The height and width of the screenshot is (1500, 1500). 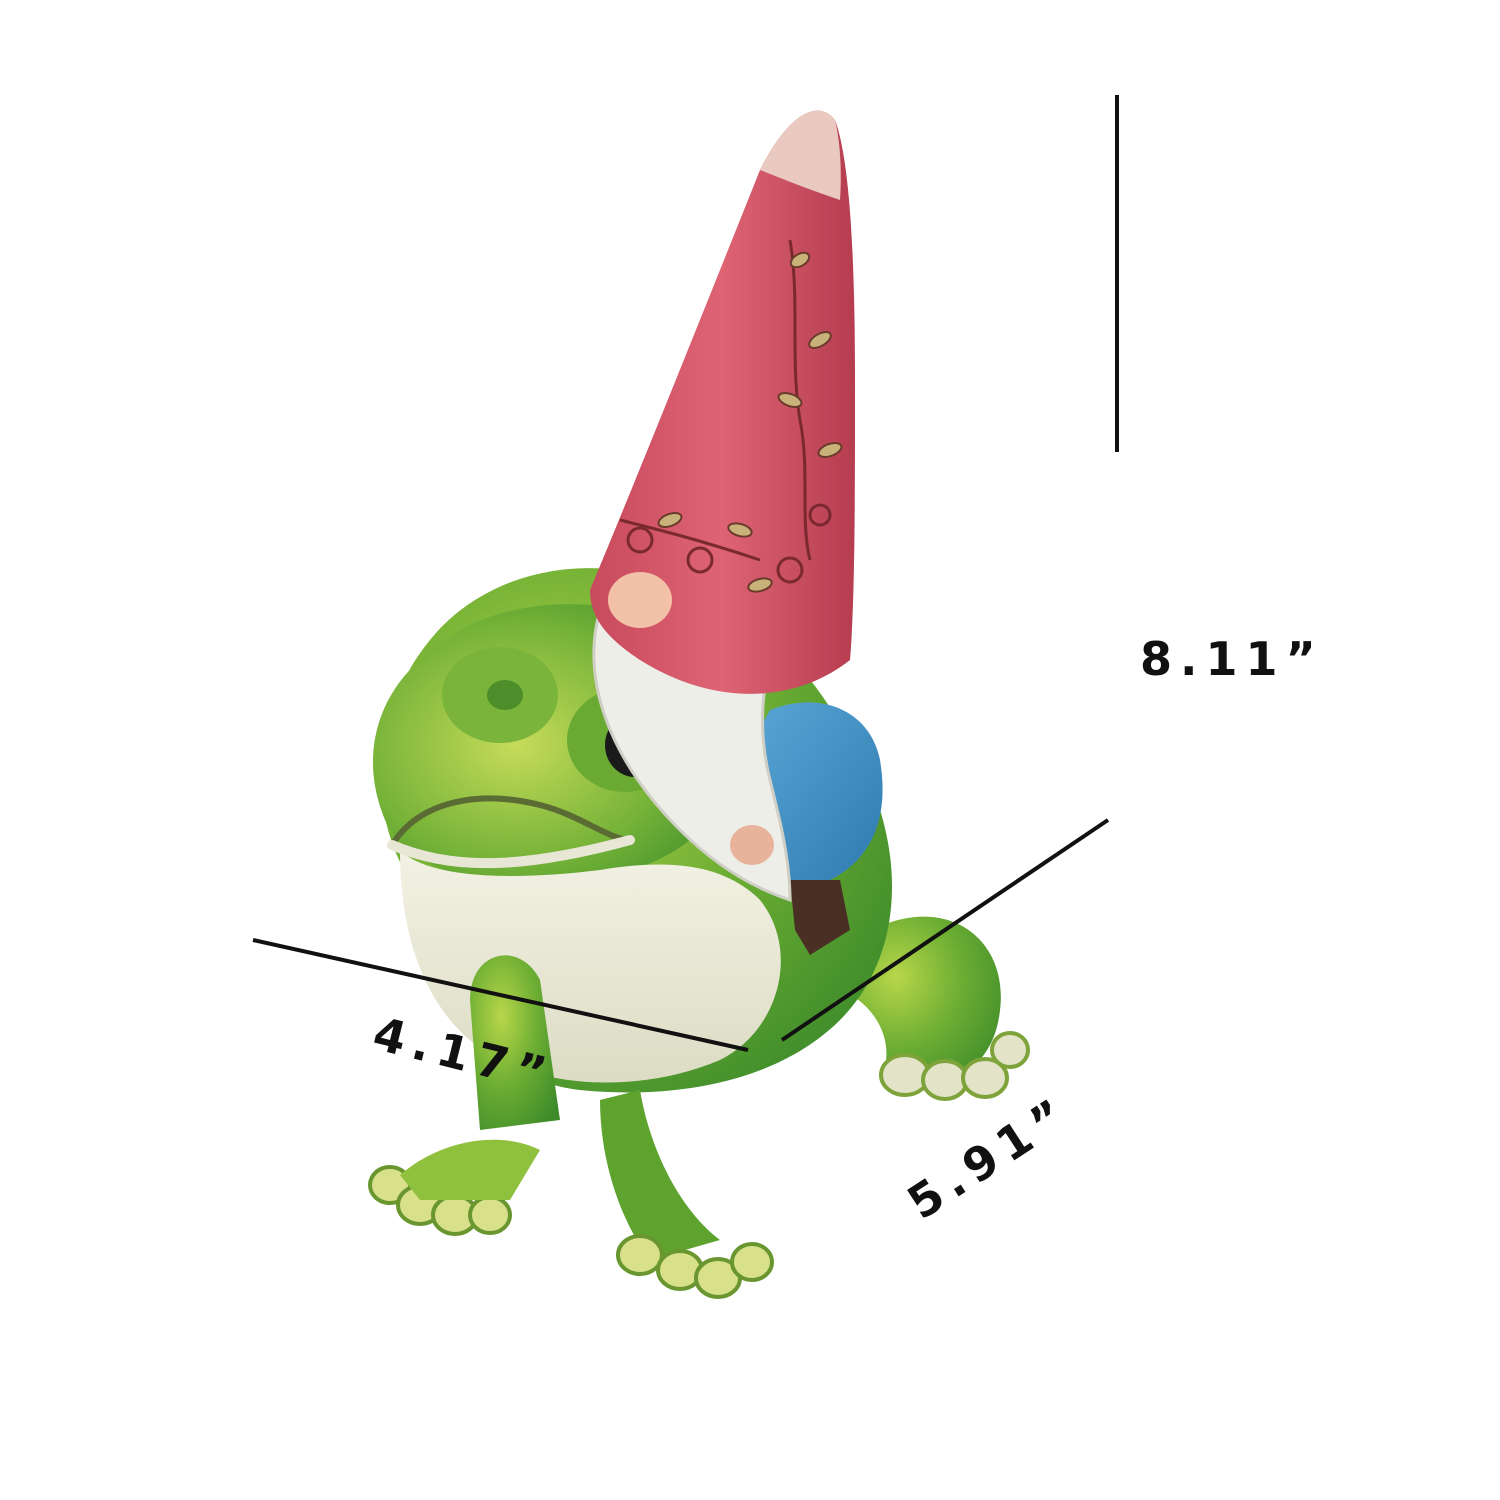 I want to click on depth-dimension-line, so click(x=945, y=930).